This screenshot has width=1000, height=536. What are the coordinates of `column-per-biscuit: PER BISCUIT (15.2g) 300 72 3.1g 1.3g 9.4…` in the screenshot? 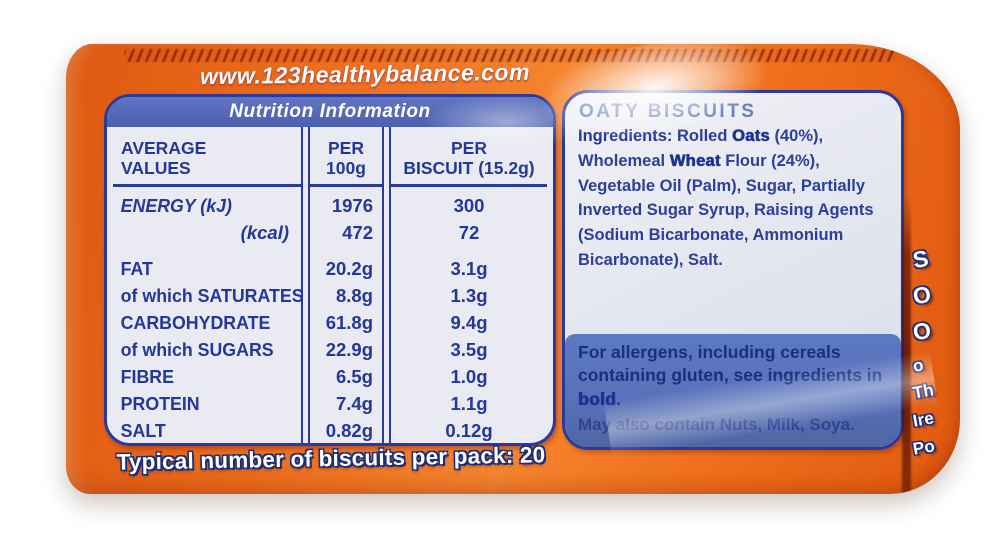 It's located at (468, 285).